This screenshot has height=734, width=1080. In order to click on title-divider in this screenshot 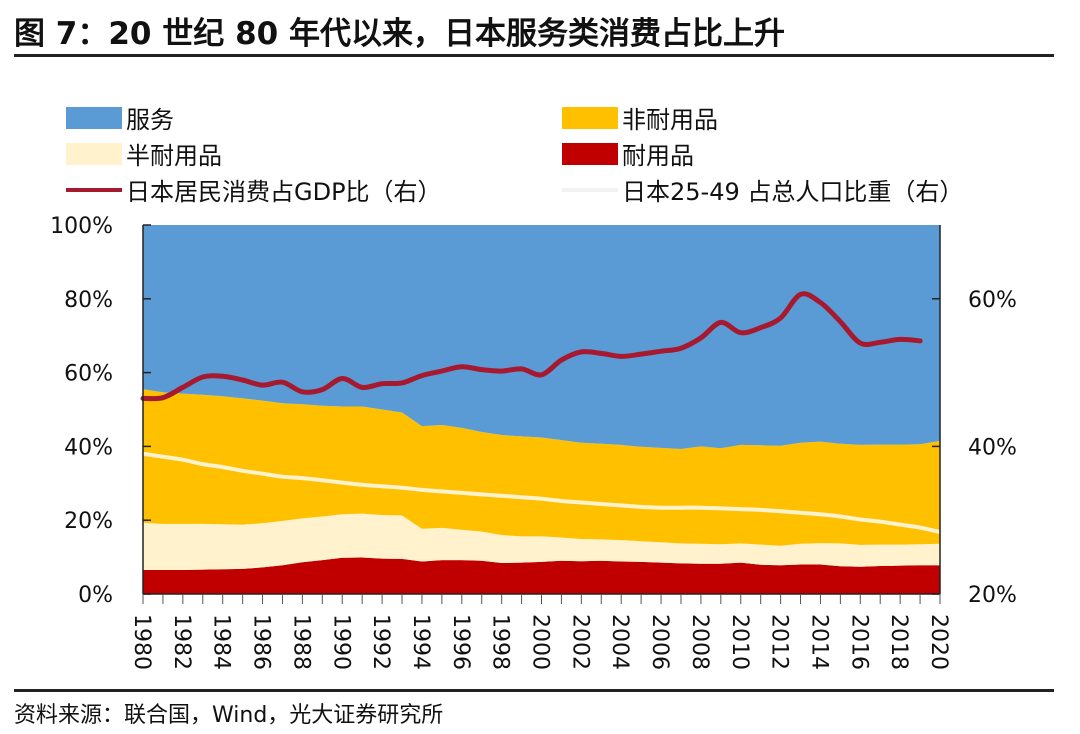, I will do `click(534, 55)`.